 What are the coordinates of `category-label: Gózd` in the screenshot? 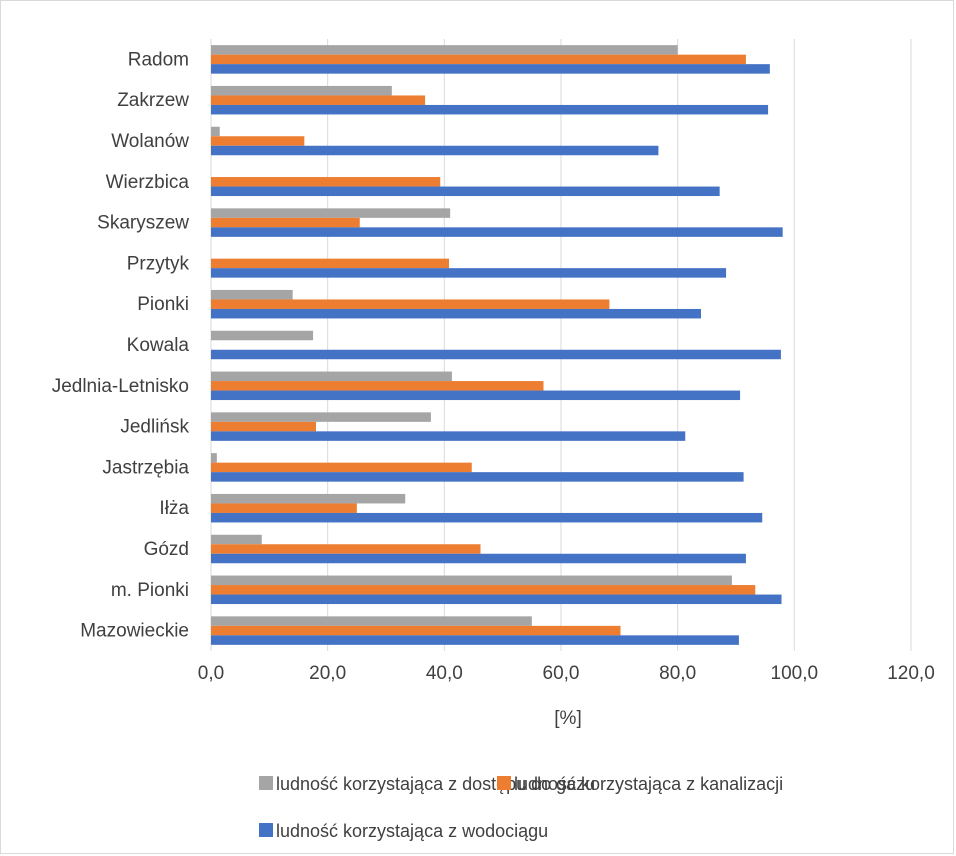 It's located at (166, 549).